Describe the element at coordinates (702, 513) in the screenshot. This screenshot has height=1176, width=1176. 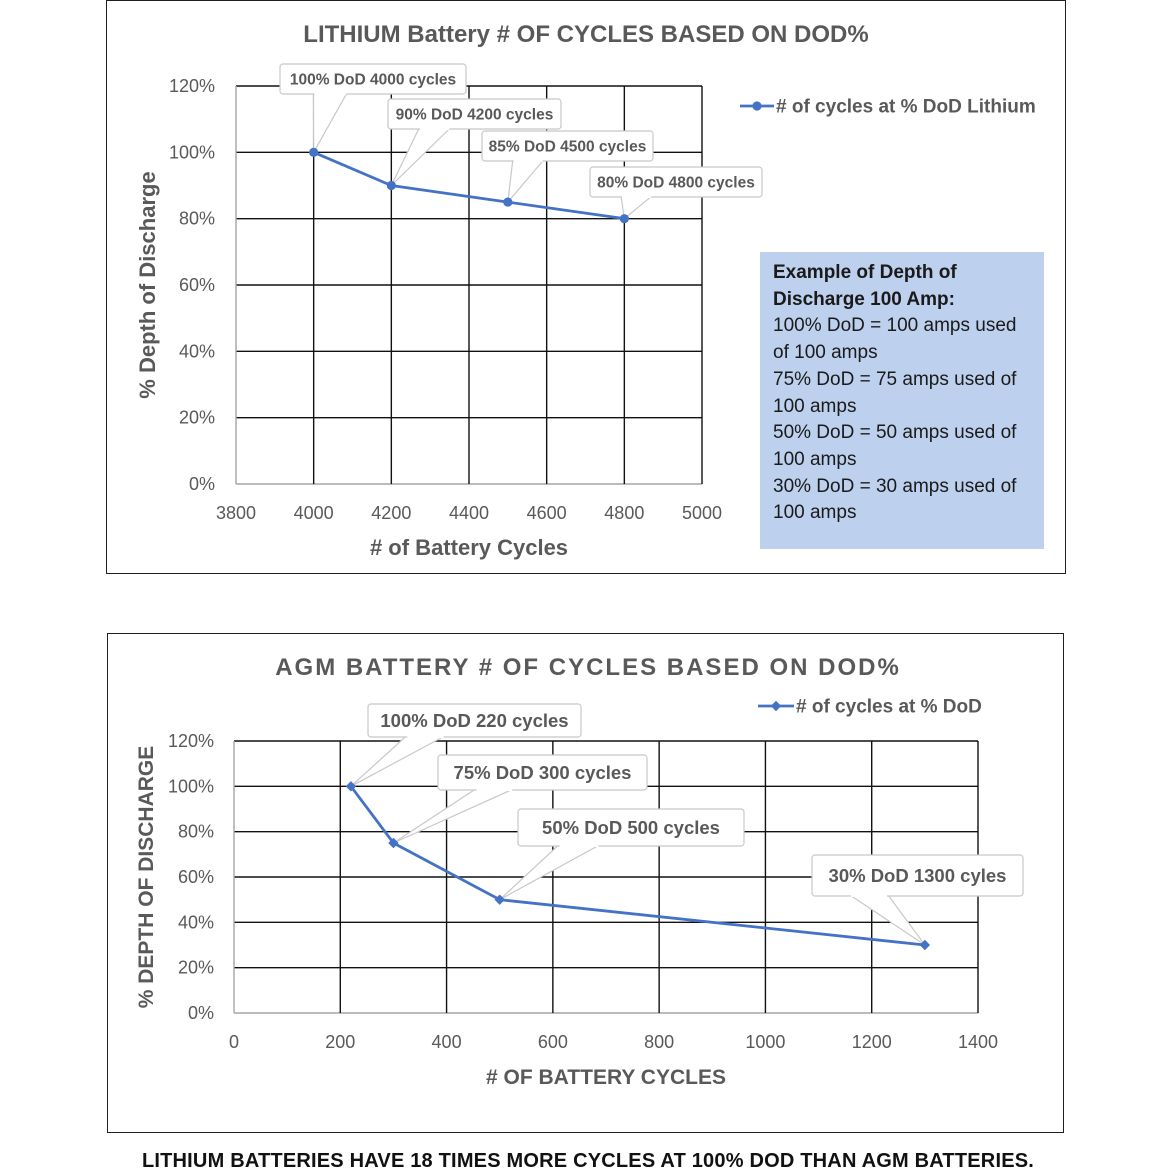
I see `x-tick-label: 5000` at that location.